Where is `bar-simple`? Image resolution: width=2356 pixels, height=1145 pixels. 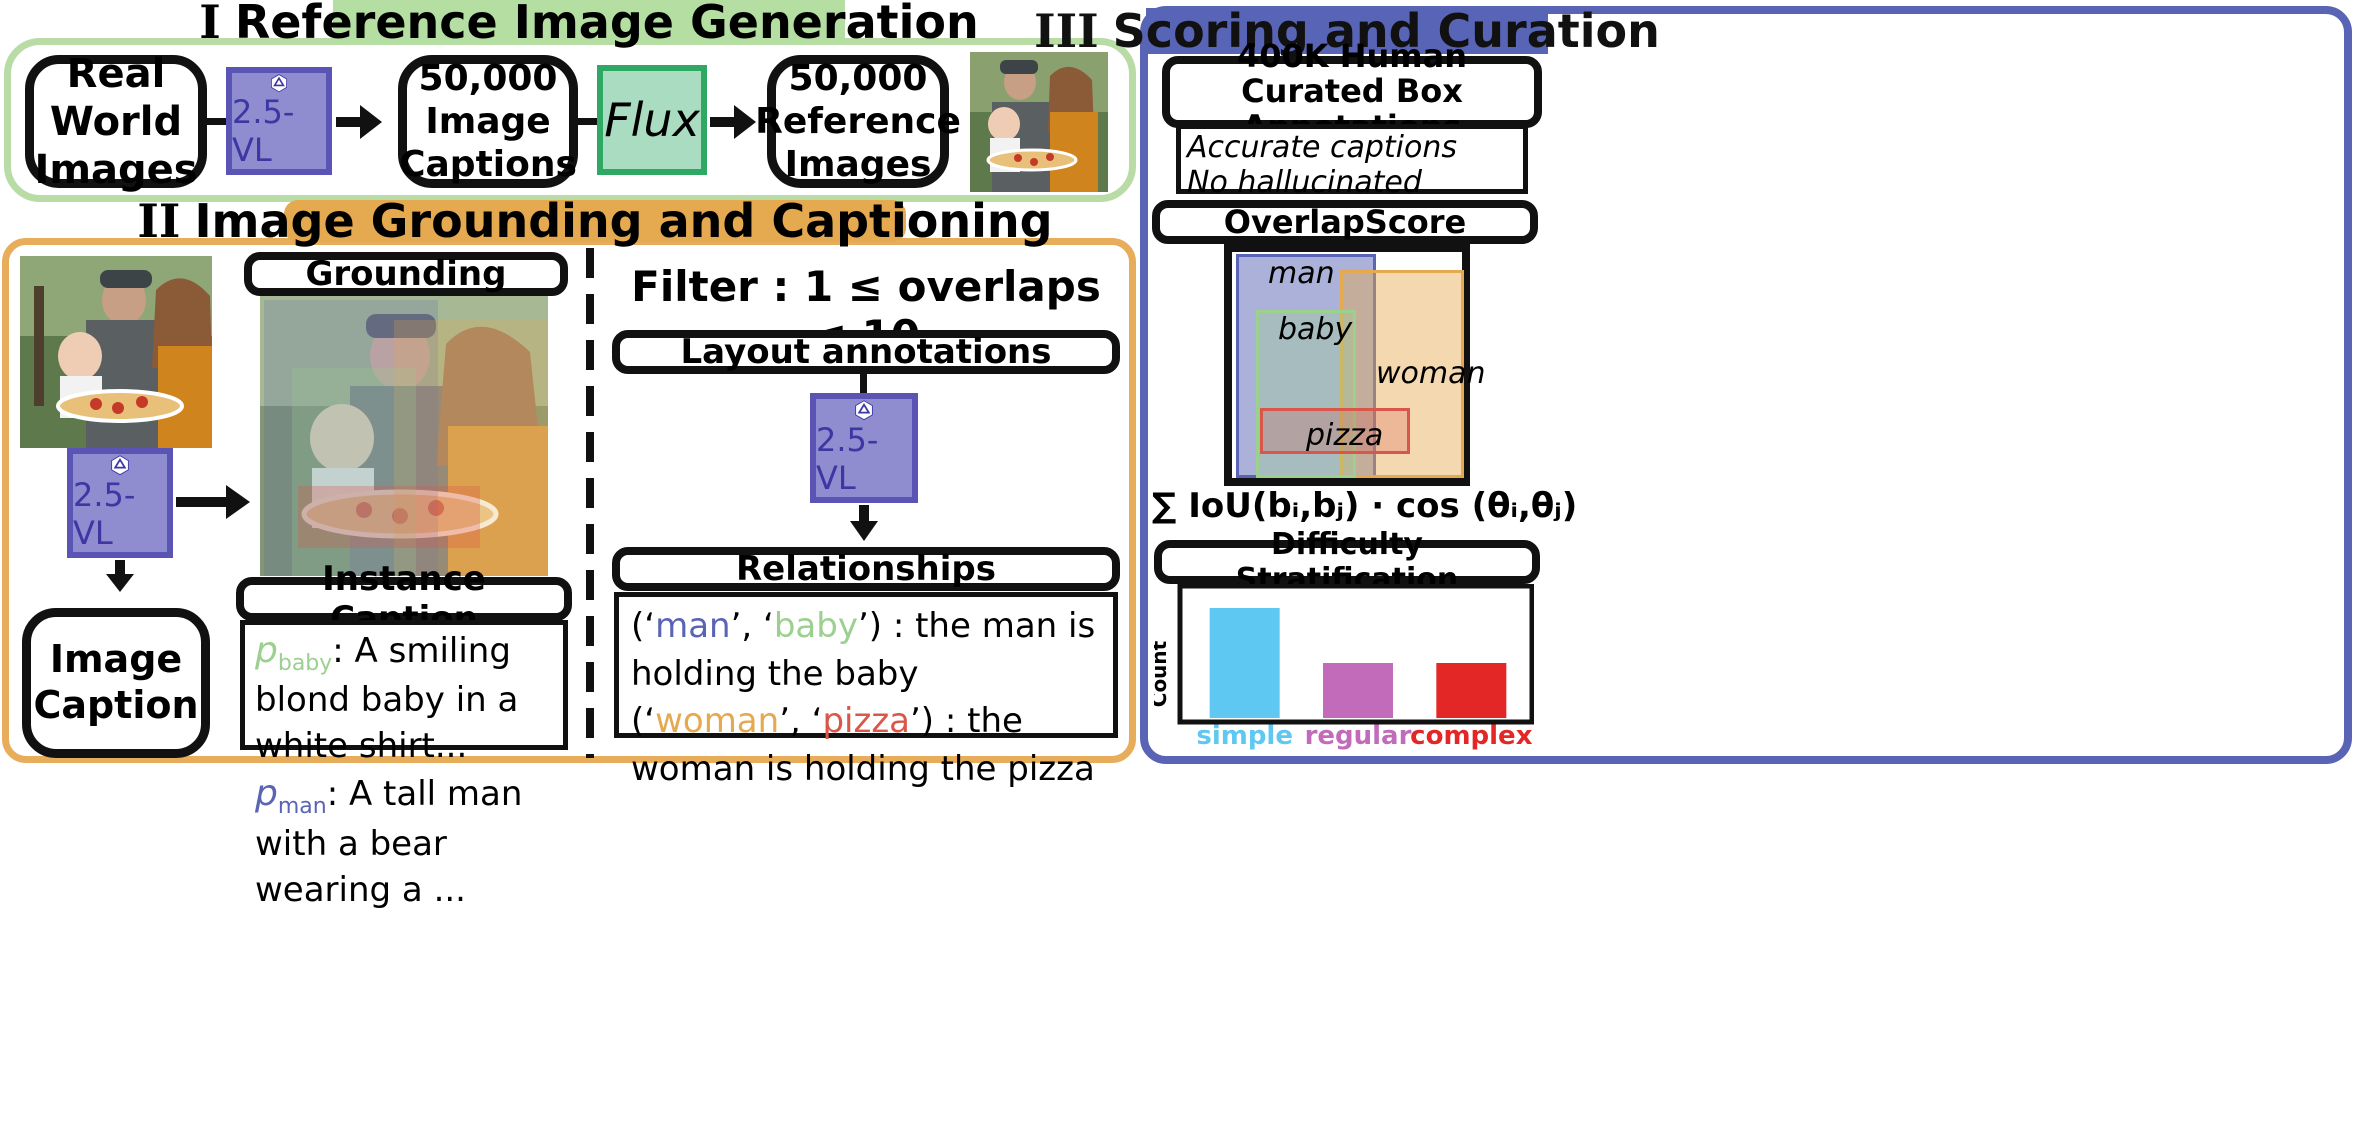 bar-simple is located at coordinates (1244, 663).